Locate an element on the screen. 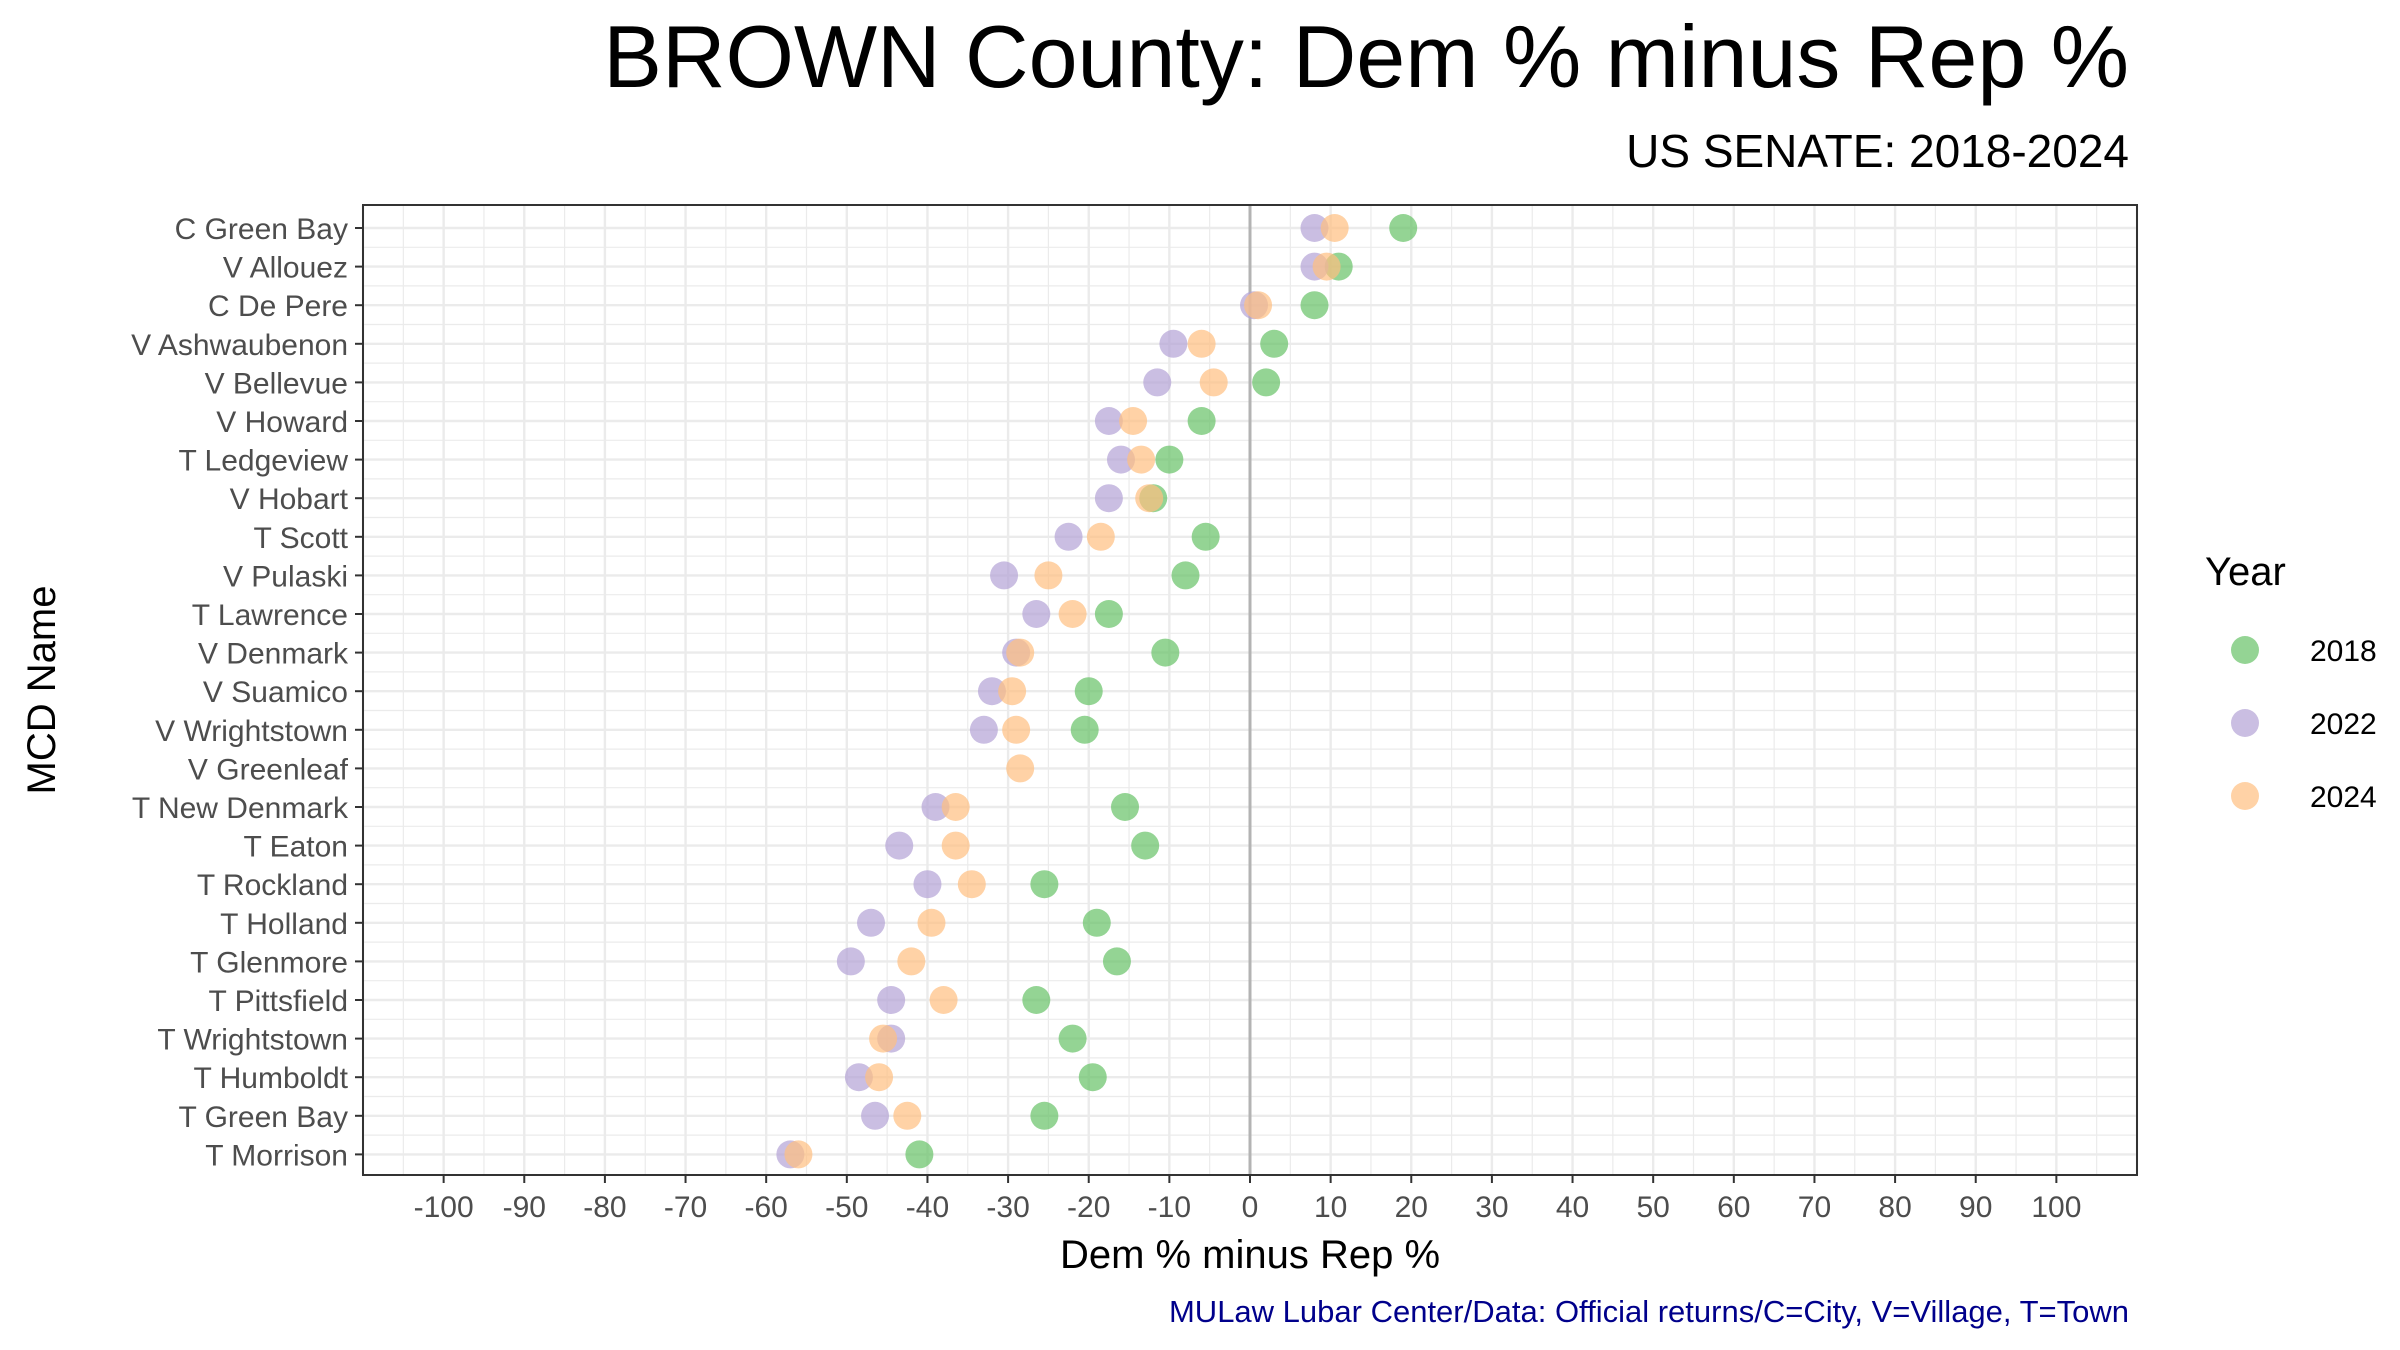 Image resolution: width=2400 pixels, height=1350 pixels. x-tick-label: -80 is located at coordinates (604, 1207).